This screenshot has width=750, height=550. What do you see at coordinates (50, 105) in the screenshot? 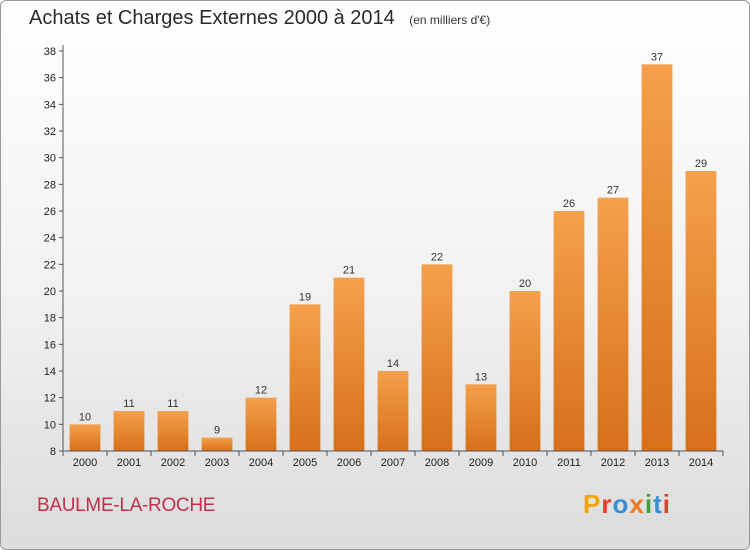
I see `y-tick-label: 34` at bounding box center [50, 105].